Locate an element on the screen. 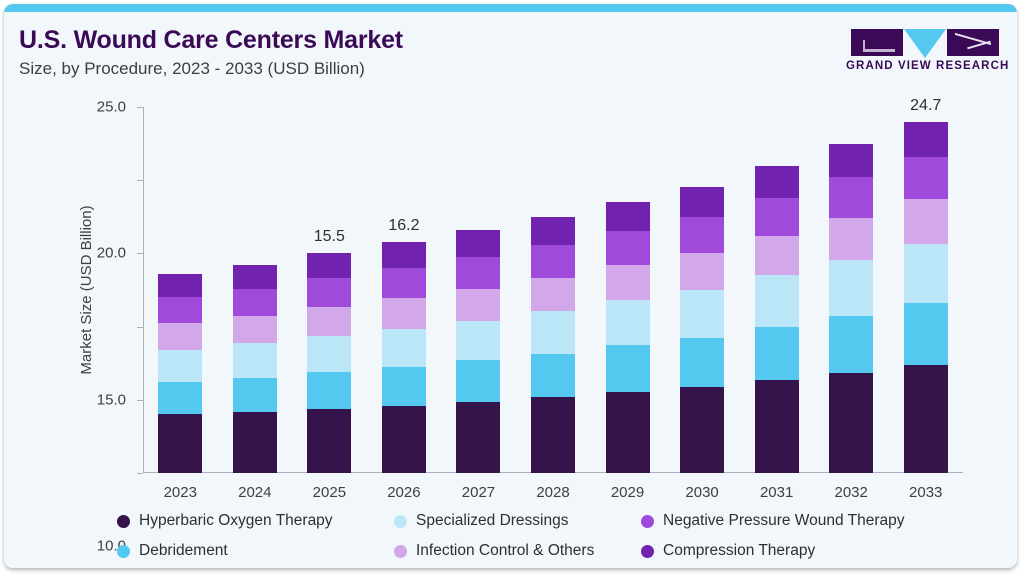 This screenshot has width=1025, height=576. bar-group: 2023 is located at coordinates (180, 304).